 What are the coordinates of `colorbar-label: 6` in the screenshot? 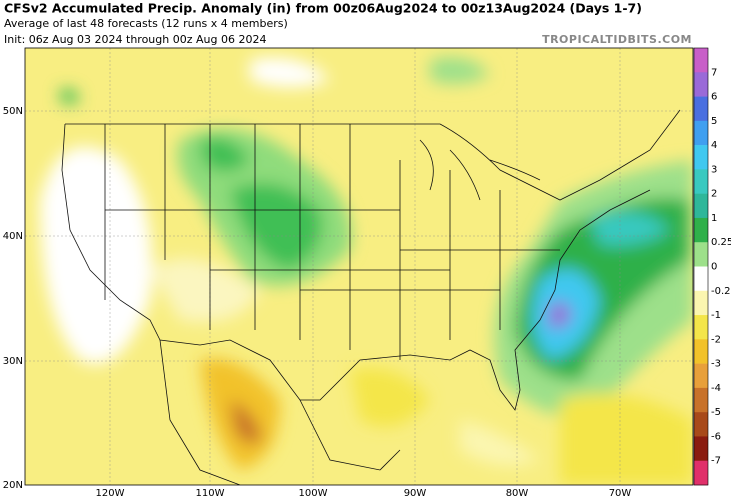 It's located at (714, 97).